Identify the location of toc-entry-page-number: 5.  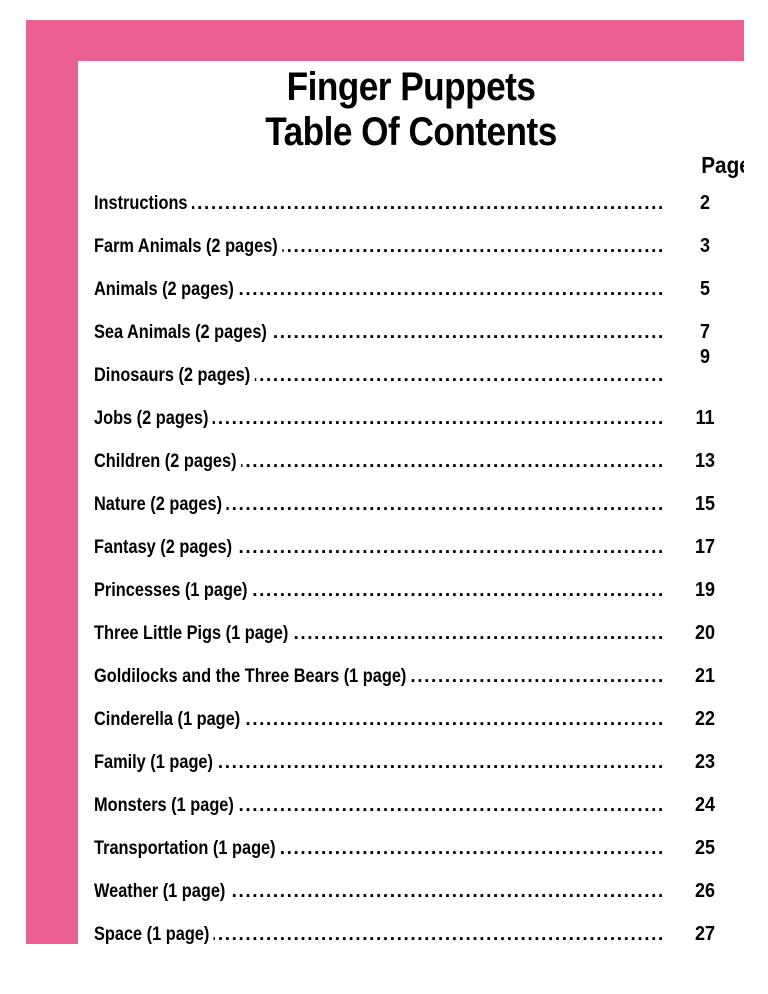
(705, 289).